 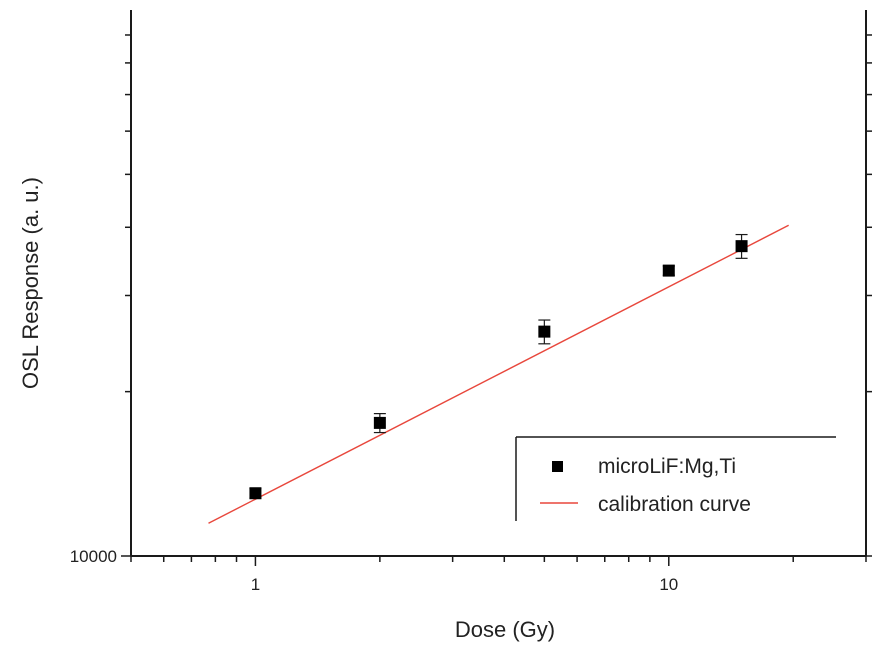 I want to click on x-axis-title: Dose (Gy), so click(x=505, y=629).